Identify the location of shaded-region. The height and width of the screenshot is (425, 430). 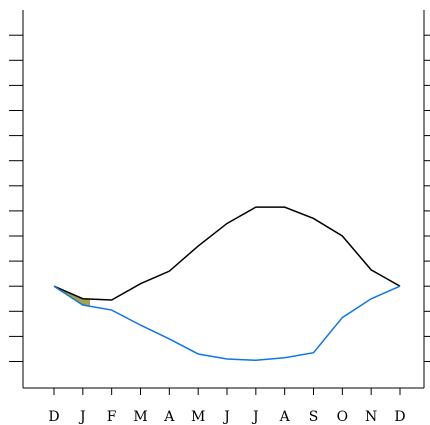
(76, 298).